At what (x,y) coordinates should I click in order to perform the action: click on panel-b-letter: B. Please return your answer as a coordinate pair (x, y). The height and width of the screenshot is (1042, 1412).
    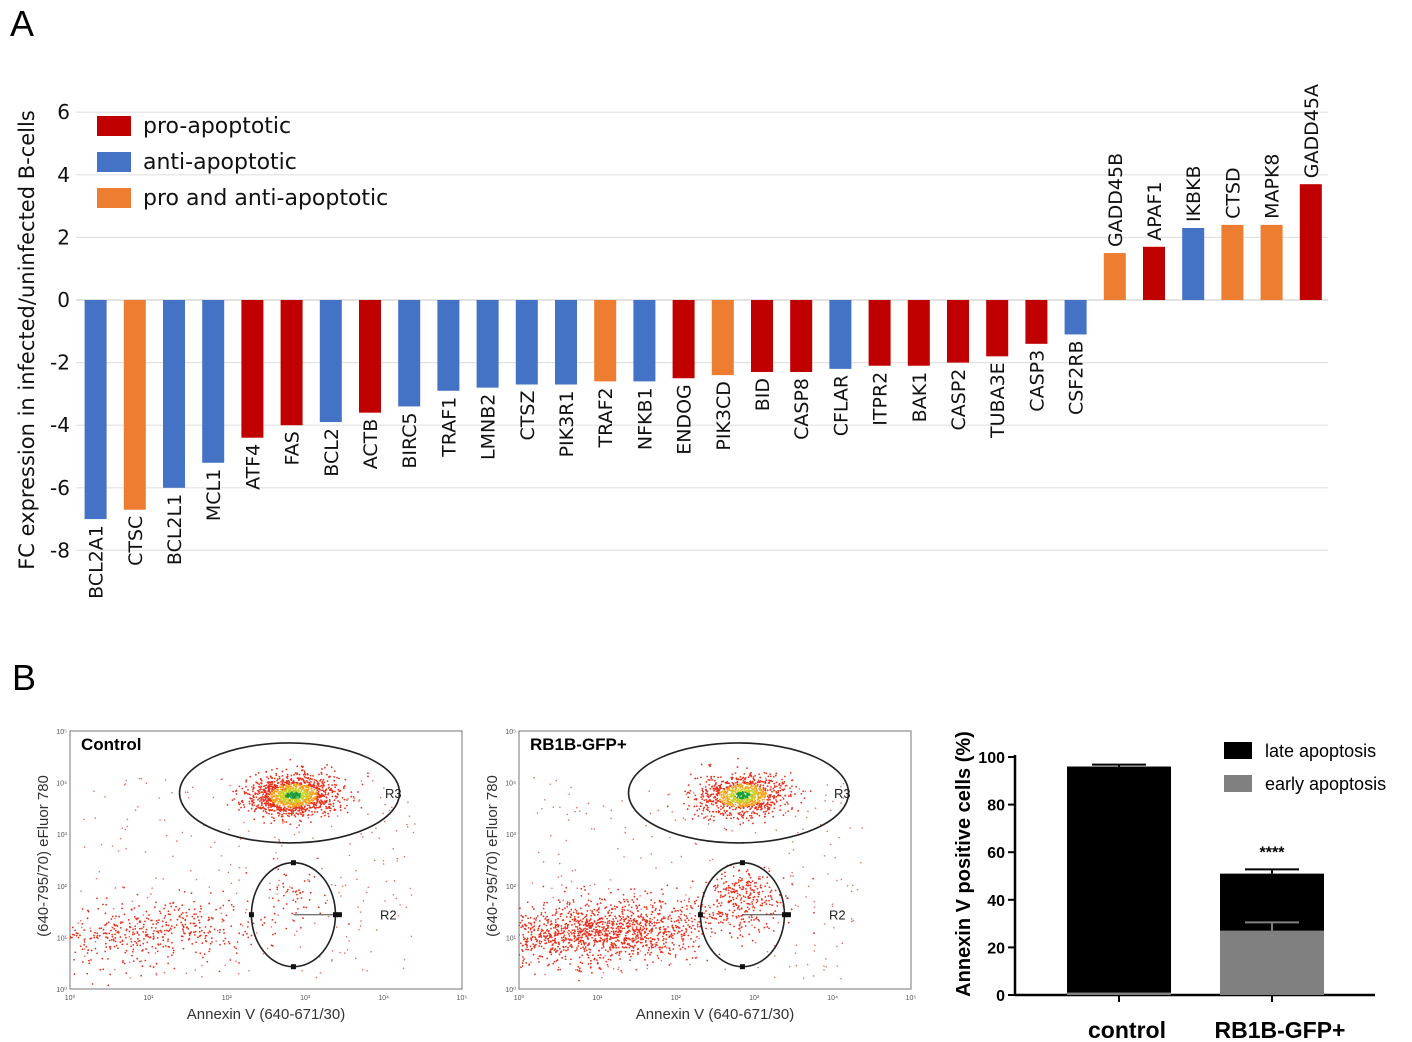
    Looking at the image, I should click on (24, 677).